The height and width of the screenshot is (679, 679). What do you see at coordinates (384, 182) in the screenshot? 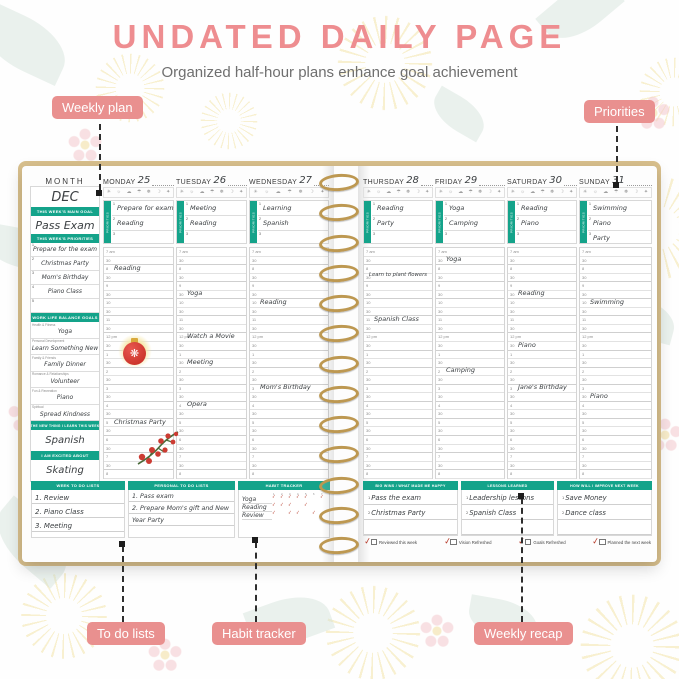
I see `day-name: THURSDAY` at bounding box center [384, 182].